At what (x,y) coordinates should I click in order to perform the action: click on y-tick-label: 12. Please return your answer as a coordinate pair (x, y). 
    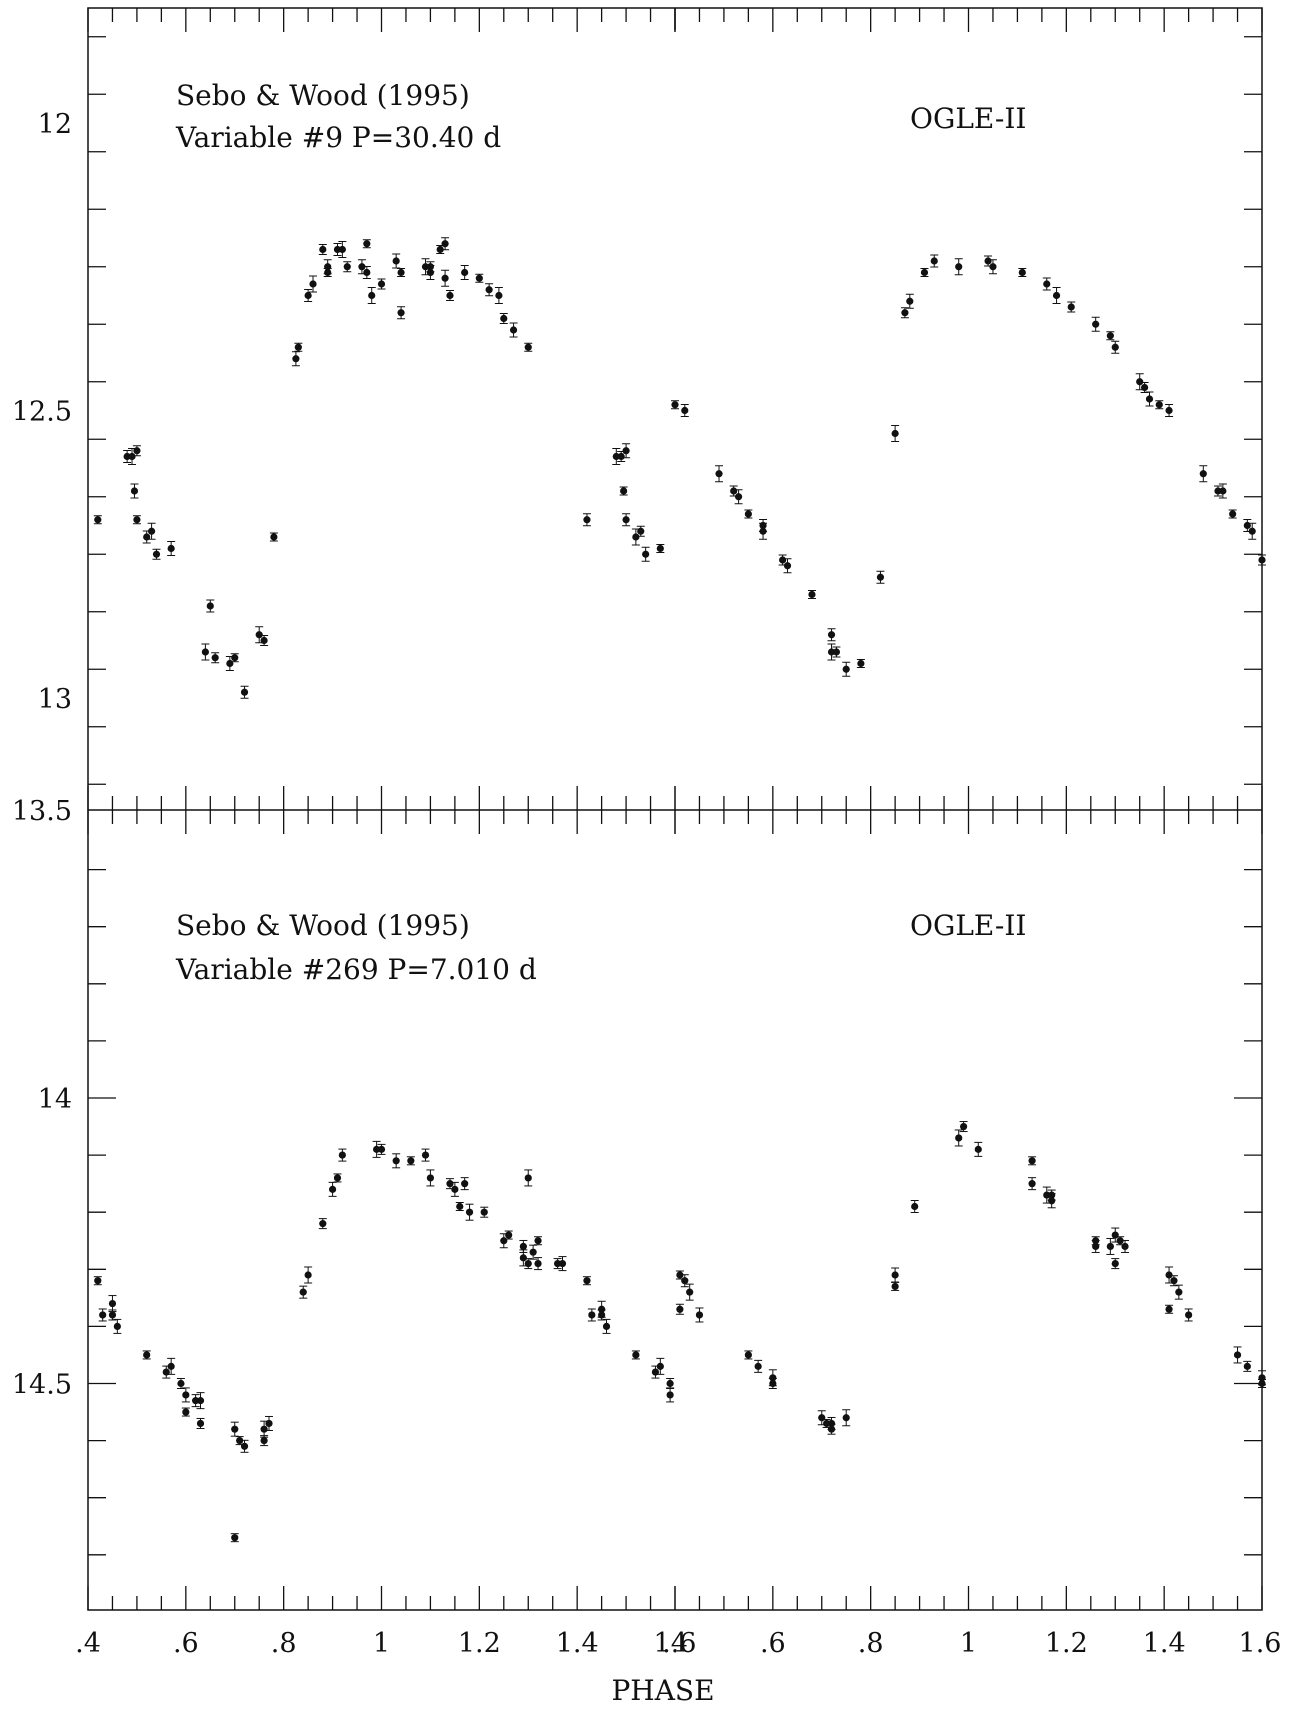
    Looking at the image, I should click on (55, 124).